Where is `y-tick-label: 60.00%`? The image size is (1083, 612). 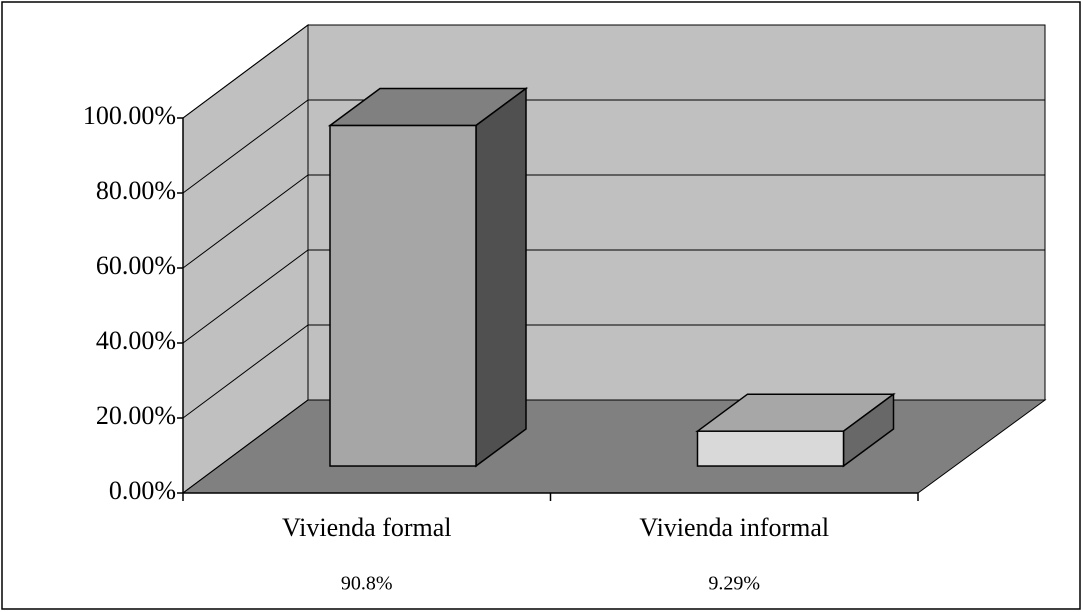 y-tick-label: 60.00% is located at coordinates (136, 265).